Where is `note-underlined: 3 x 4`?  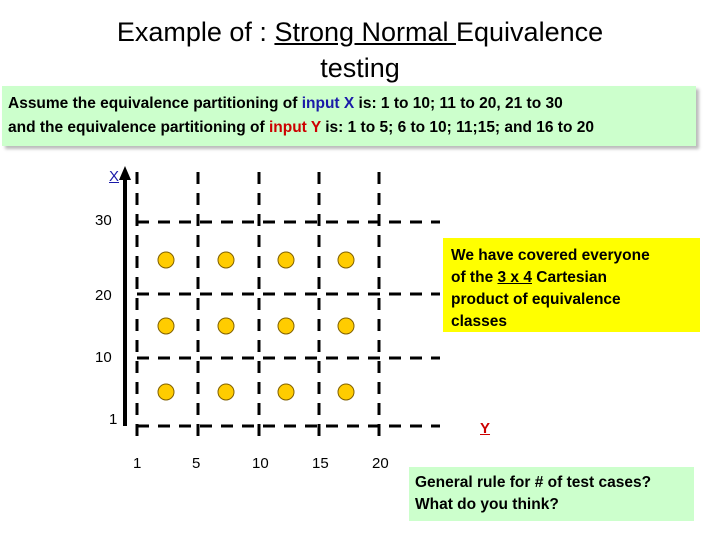
note-underlined: 3 x 4 is located at coordinates (514, 277).